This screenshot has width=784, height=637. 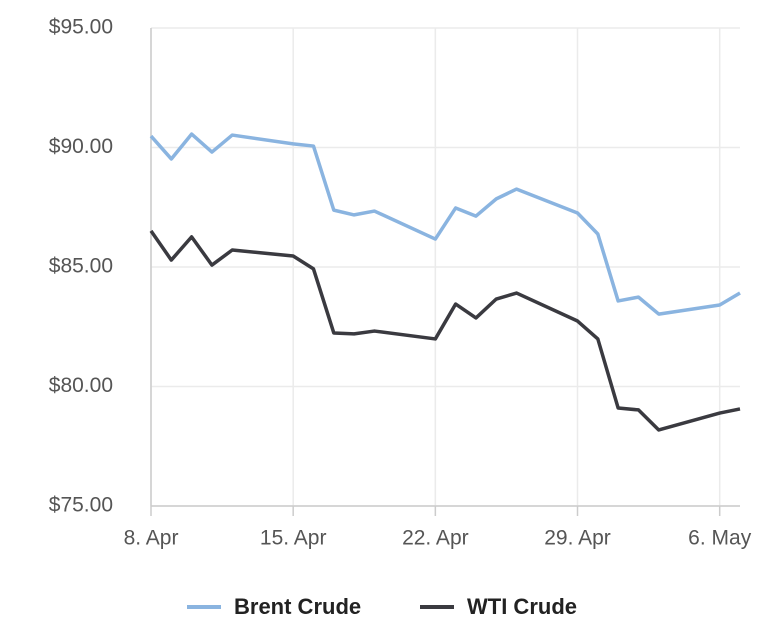 I want to click on legend-label: WTI Crude, so click(x=522, y=606).